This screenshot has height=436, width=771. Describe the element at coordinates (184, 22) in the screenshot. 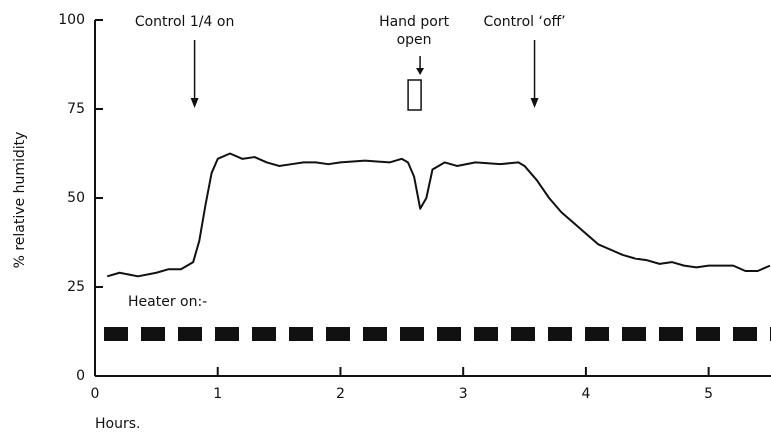

I see `annotation: Control 1/4 on` at that location.